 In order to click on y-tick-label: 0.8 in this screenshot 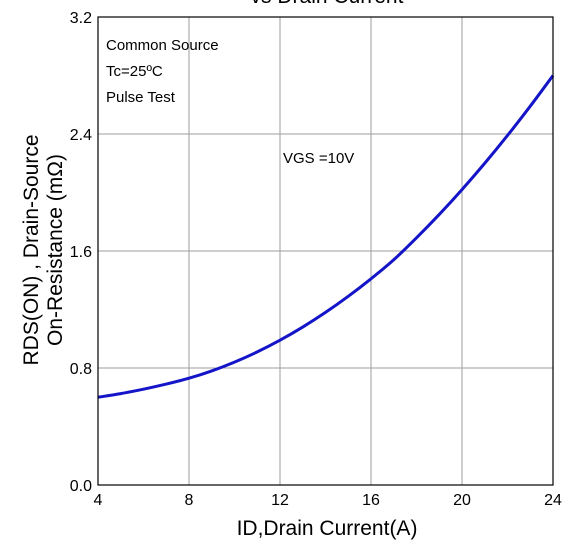, I will do `click(81, 369)`.